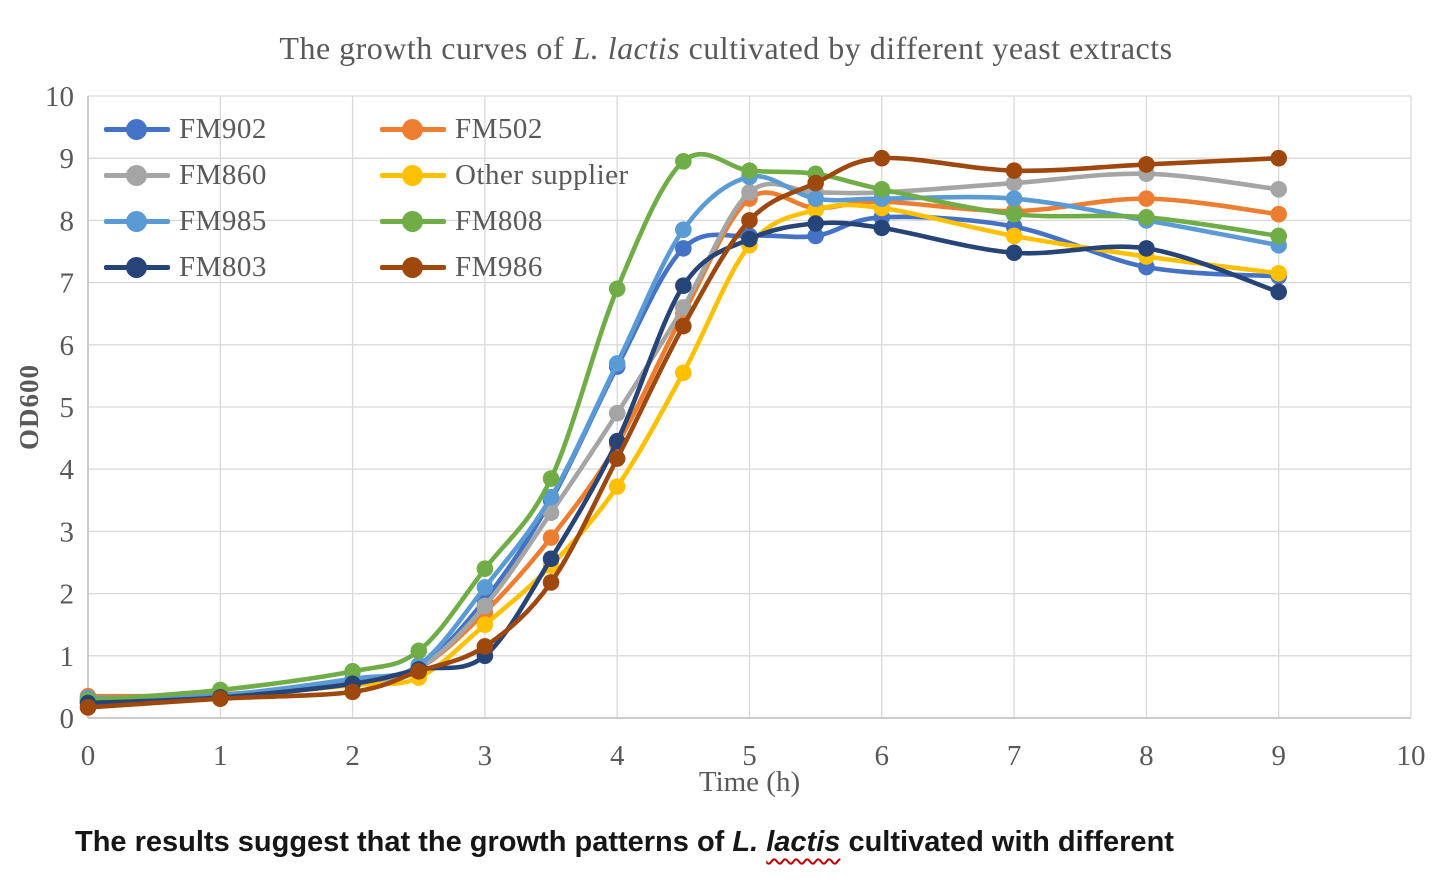 The width and height of the screenshot is (1452, 886). Describe the element at coordinates (242, 175) in the screenshot. I see `legend-item-fm860: FM860` at that location.